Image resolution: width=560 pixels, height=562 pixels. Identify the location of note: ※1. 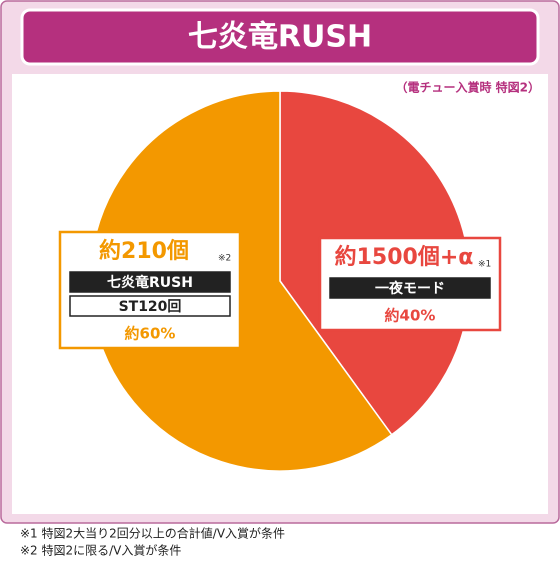
(484, 265).